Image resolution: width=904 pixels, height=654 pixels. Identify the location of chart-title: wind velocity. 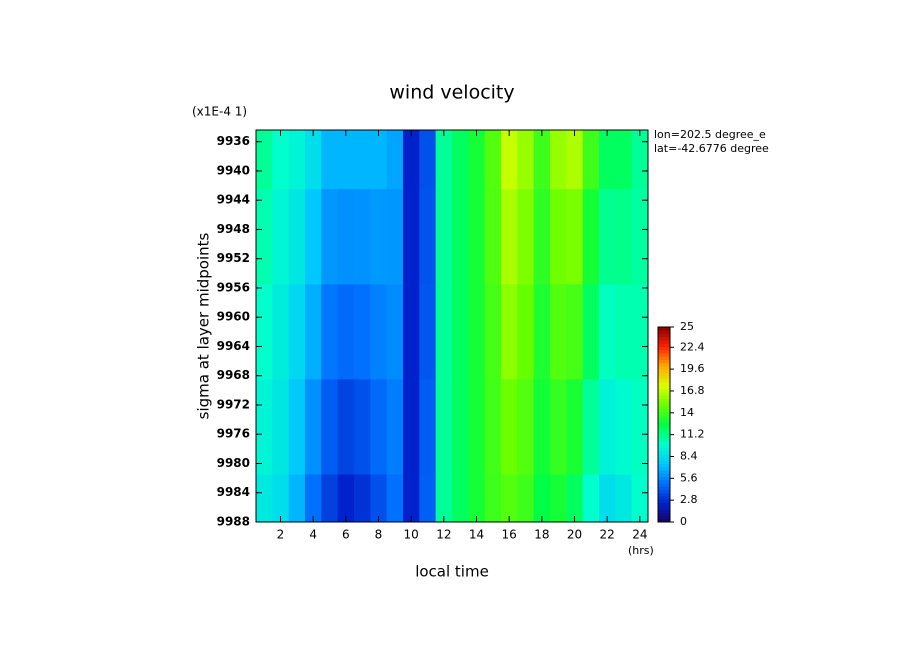
(451, 93).